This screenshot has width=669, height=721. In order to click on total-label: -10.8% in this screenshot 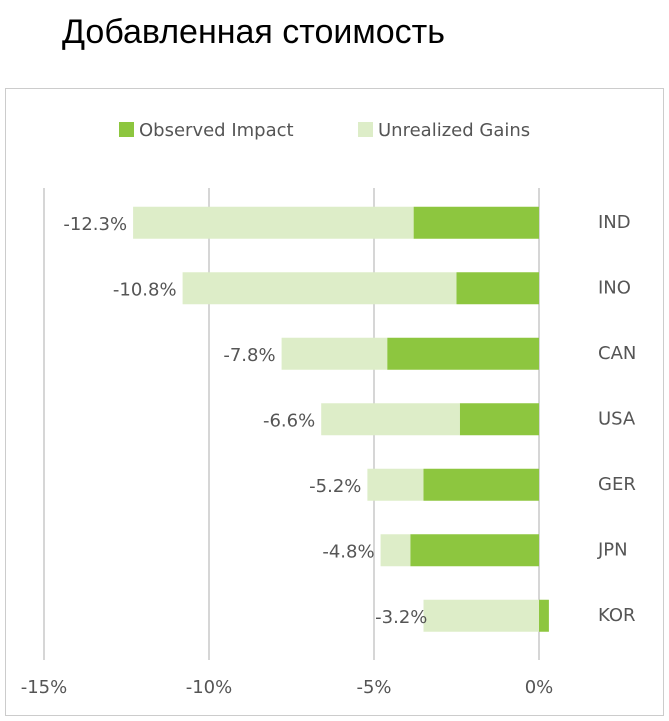, I will do `click(145, 289)`.